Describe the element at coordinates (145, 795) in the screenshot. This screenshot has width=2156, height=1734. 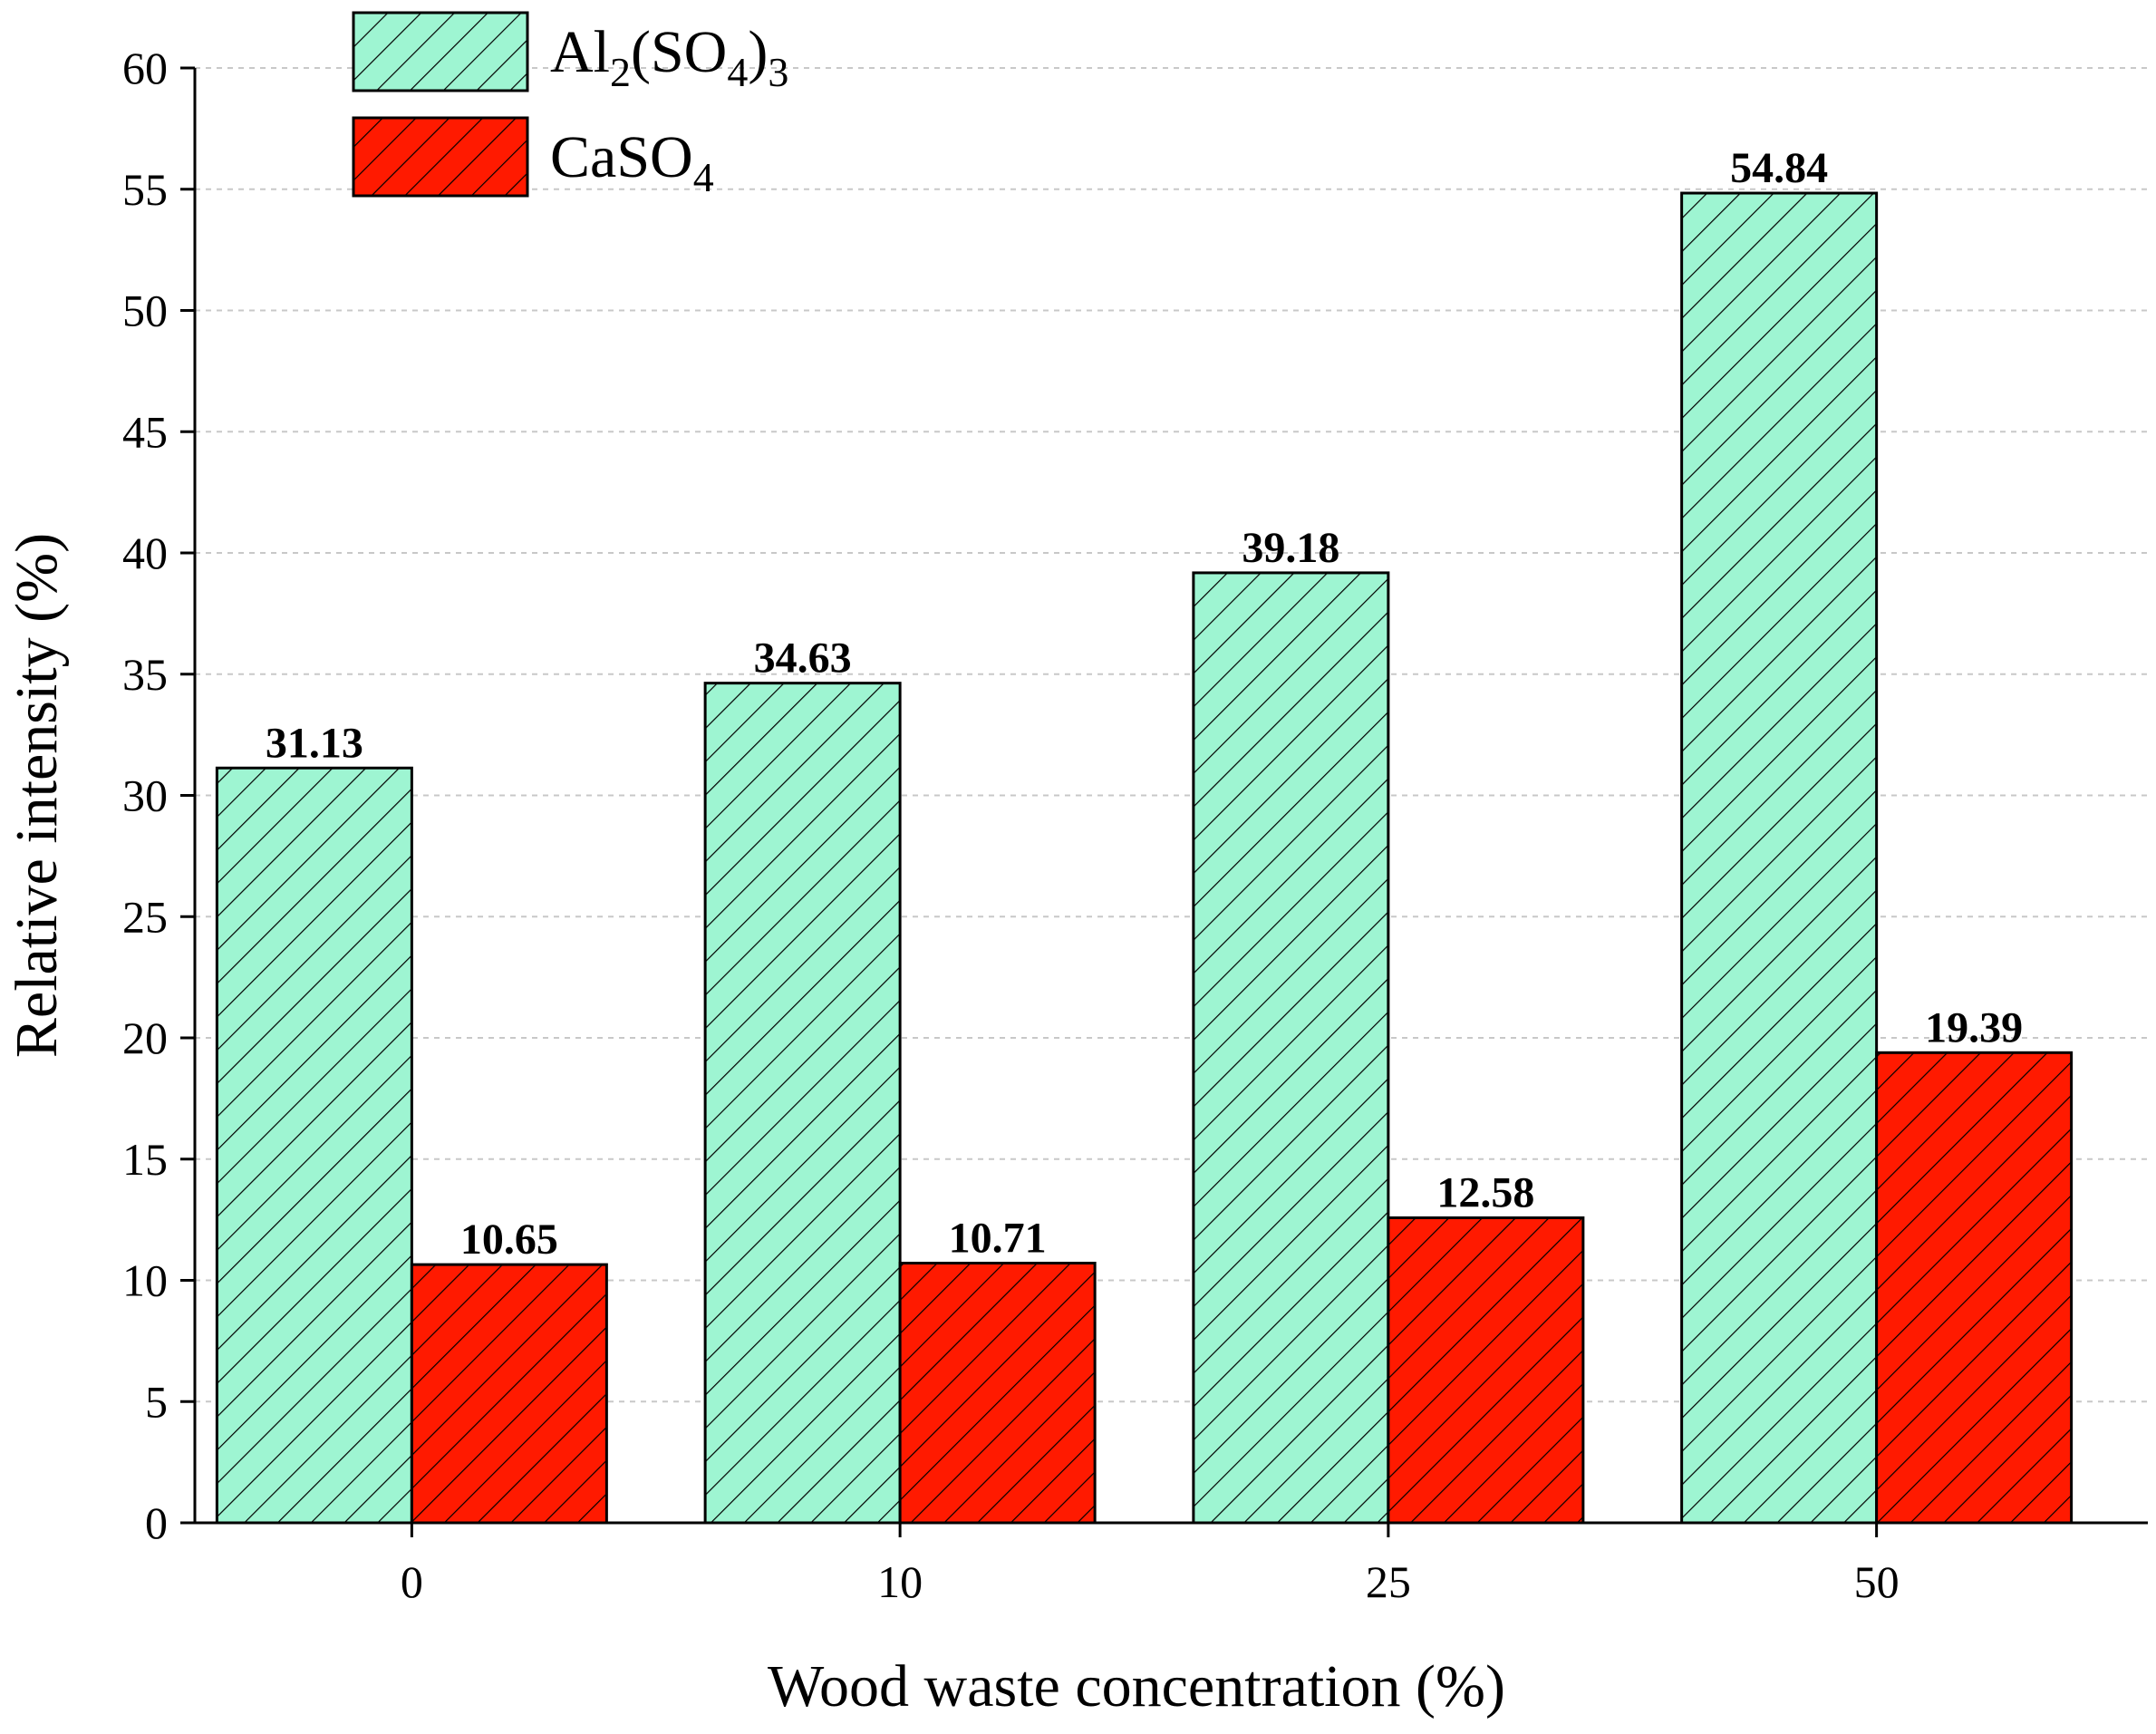
I see `y-tick-label-30: 30` at that location.